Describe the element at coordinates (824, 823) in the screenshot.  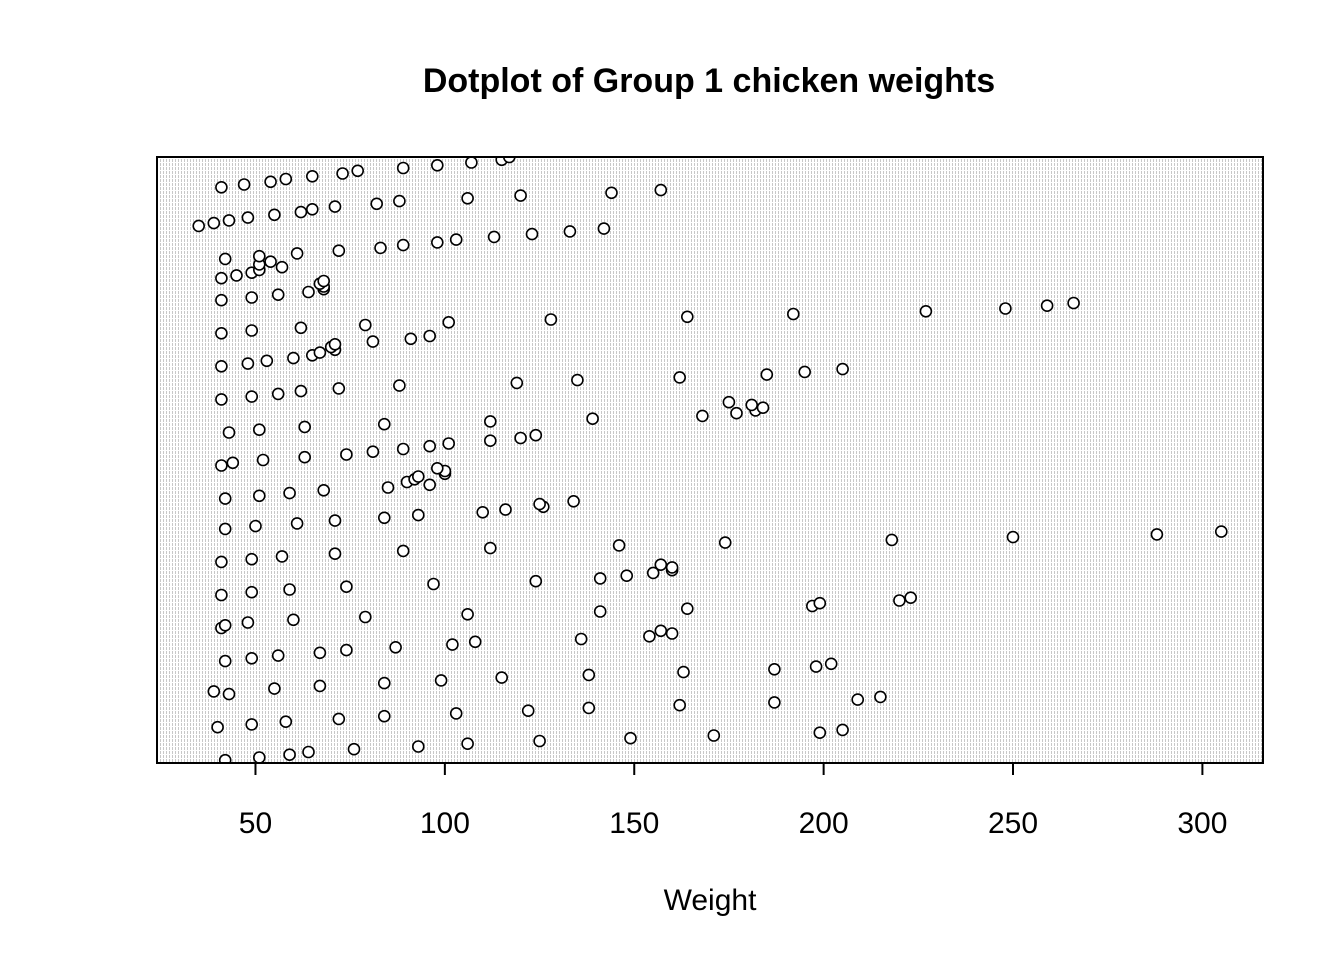
I see `x-tick-label: 200` at that location.